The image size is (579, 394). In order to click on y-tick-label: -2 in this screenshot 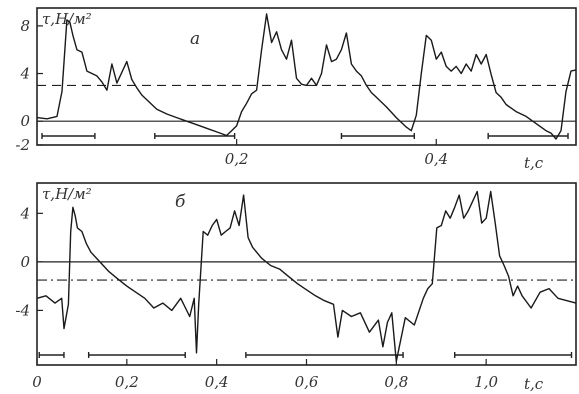, I will do `click(22, 145)`.